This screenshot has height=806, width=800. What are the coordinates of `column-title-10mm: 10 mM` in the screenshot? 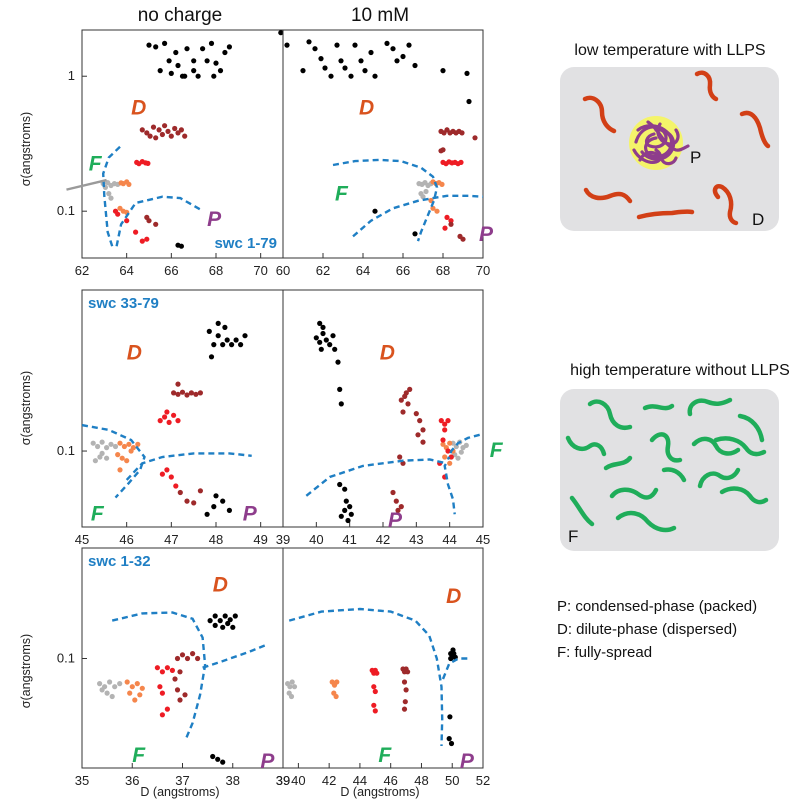 It's located at (380, 15).